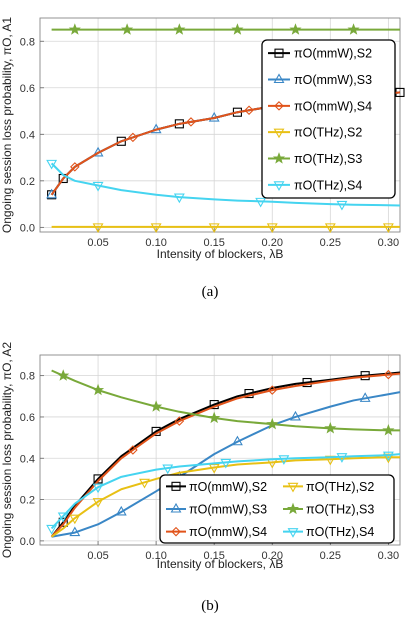  I want to click on x-tick-label: 0.10, so click(155, 243).